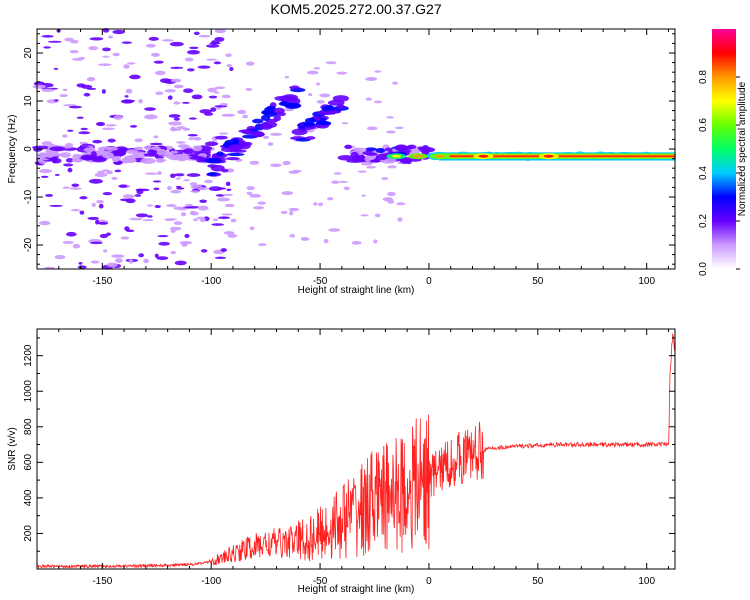  What do you see at coordinates (538, 581) in the screenshot?
I see `snr-x-tick-label: 50` at bounding box center [538, 581].